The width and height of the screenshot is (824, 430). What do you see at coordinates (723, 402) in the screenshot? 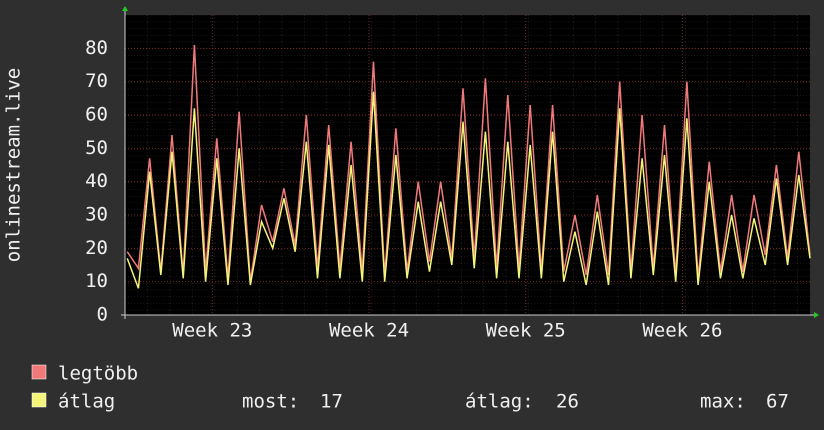
I see `stat-label: max:` at bounding box center [723, 402].